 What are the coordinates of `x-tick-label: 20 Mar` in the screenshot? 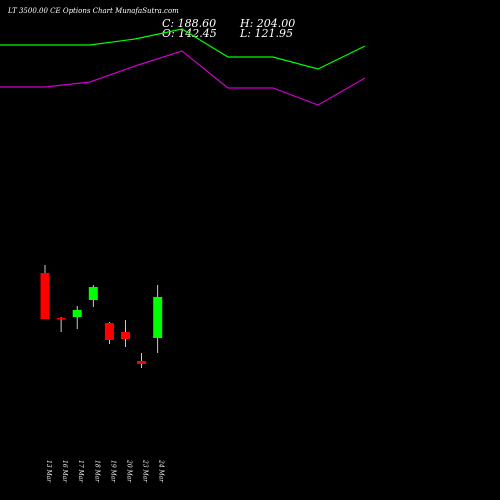 It's located at (129, 471).